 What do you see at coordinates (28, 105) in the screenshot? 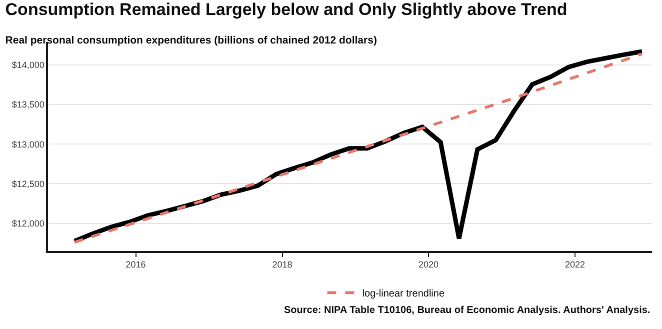
I see `y-tick-label: $13,500` at bounding box center [28, 105].